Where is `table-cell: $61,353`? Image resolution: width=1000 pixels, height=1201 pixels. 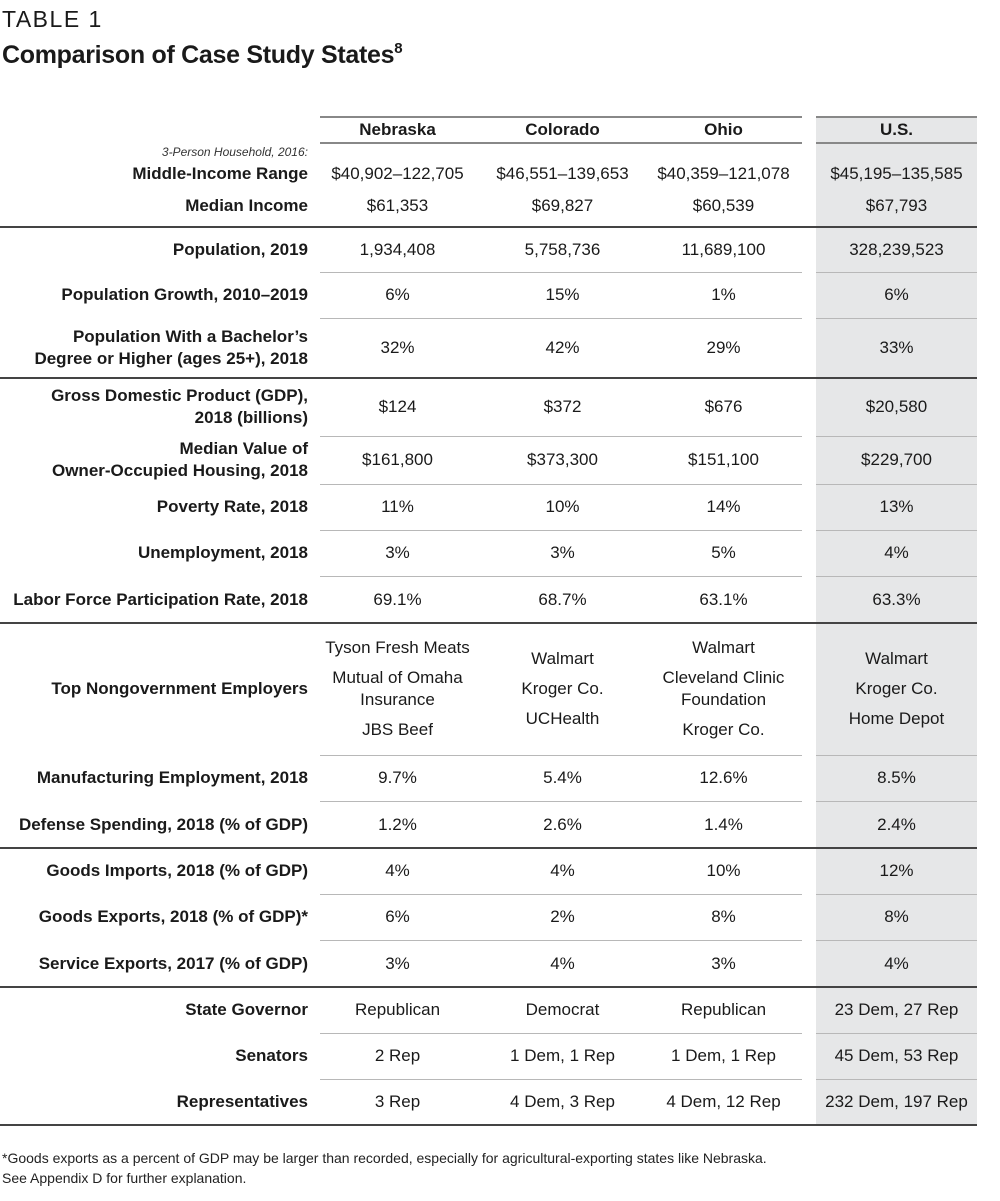 table-cell: $61,353 is located at coordinates (397, 205).